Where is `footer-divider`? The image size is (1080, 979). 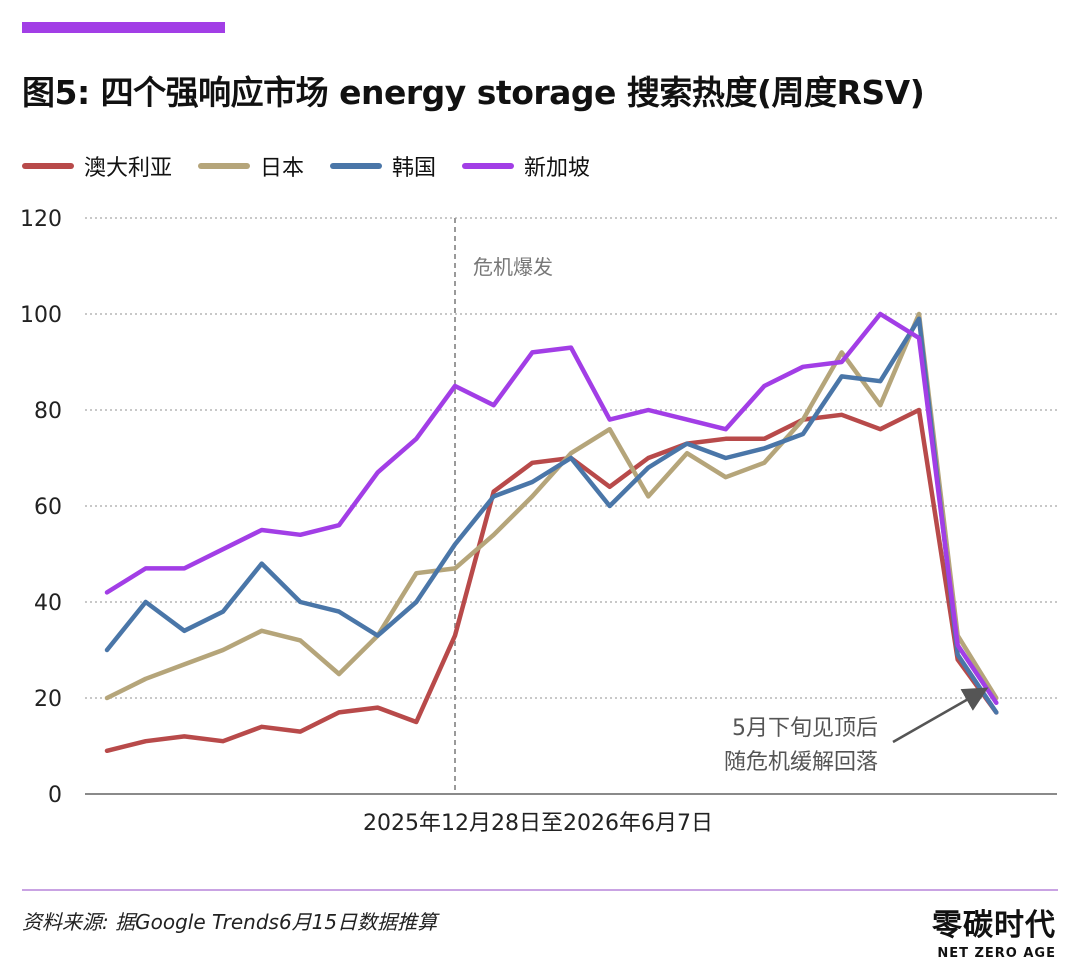 footer-divider is located at coordinates (540, 890).